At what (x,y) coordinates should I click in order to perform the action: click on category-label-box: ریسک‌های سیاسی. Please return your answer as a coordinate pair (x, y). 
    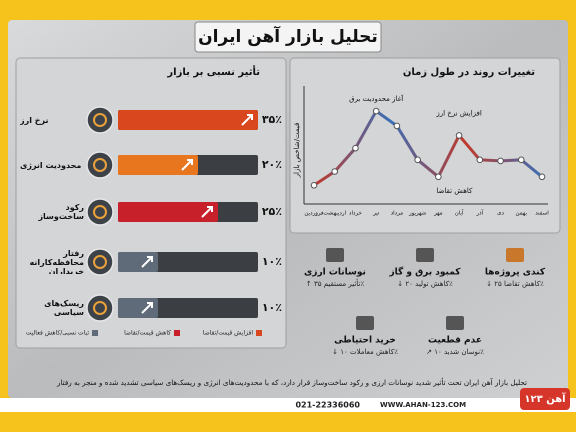
    Looking at the image, I should click on (64, 308).